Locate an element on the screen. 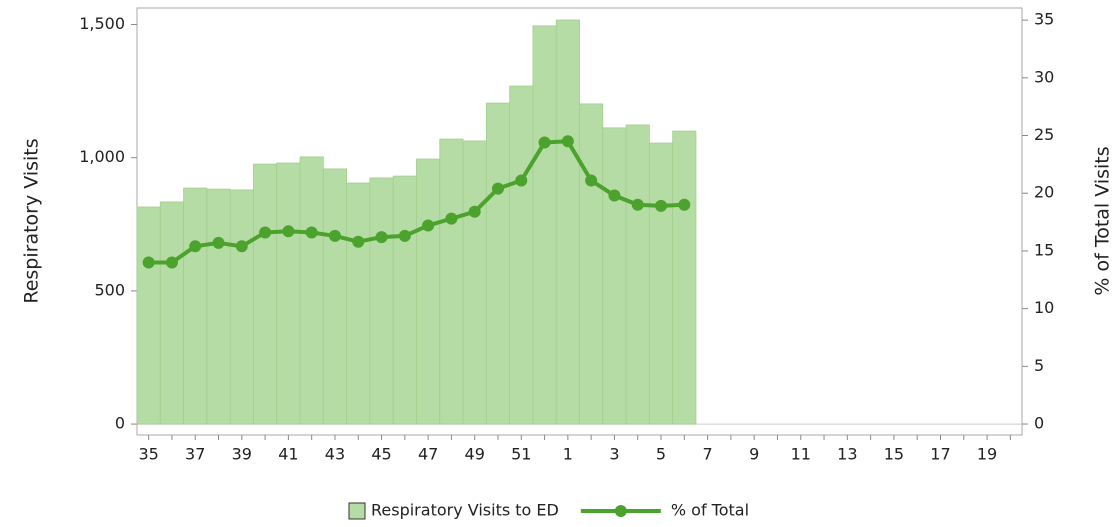 This screenshot has width=1120, height=527. x-tick-label: 35 is located at coordinates (148, 454).